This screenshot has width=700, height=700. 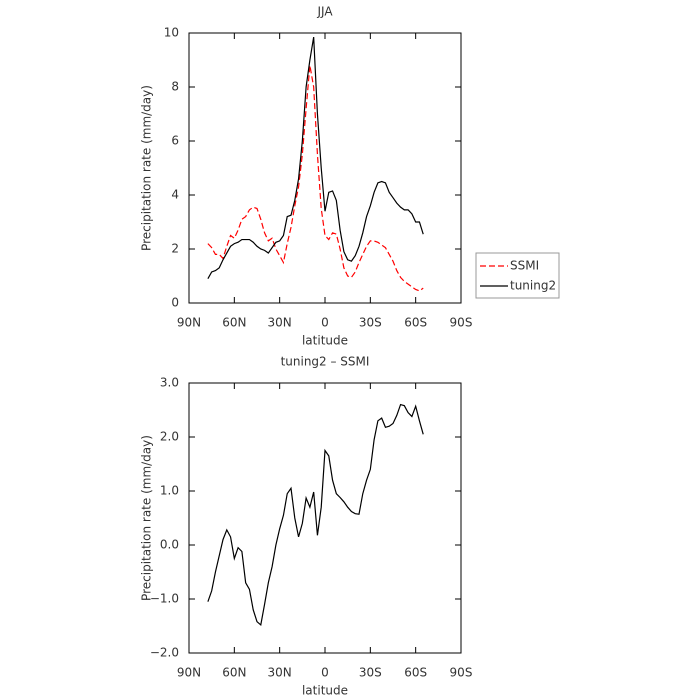 I want to click on y-tick-label: −2.0, so click(x=164, y=653).